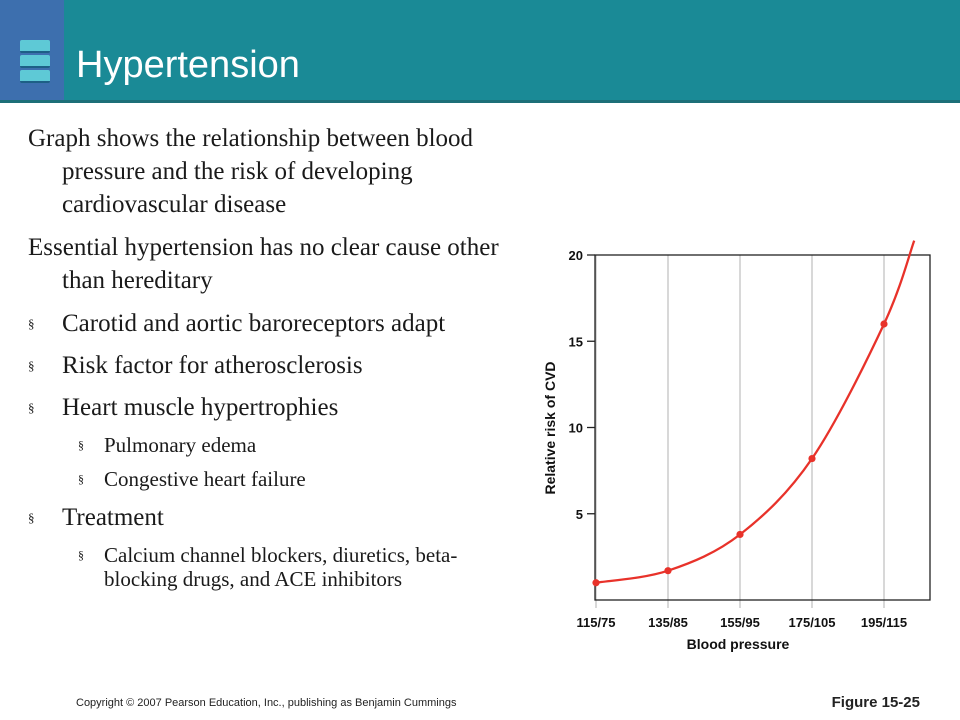  What do you see at coordinates (812, 622) in the screenshot?
I see `x-tick-label: 175/105` at bounding box center [812, 622].